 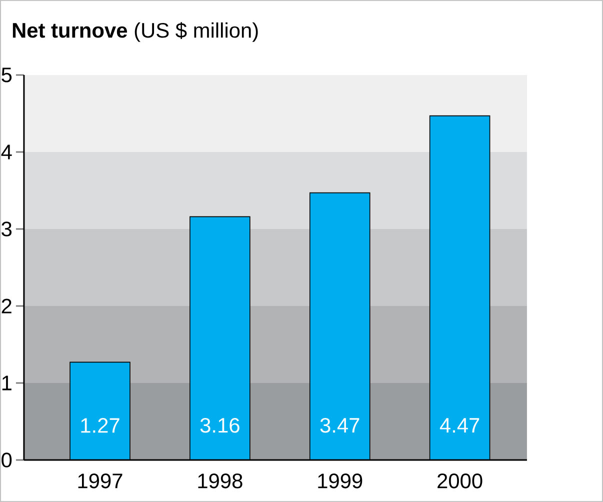 I want to click on data-label: 3.47, so click(x=340, y=425).